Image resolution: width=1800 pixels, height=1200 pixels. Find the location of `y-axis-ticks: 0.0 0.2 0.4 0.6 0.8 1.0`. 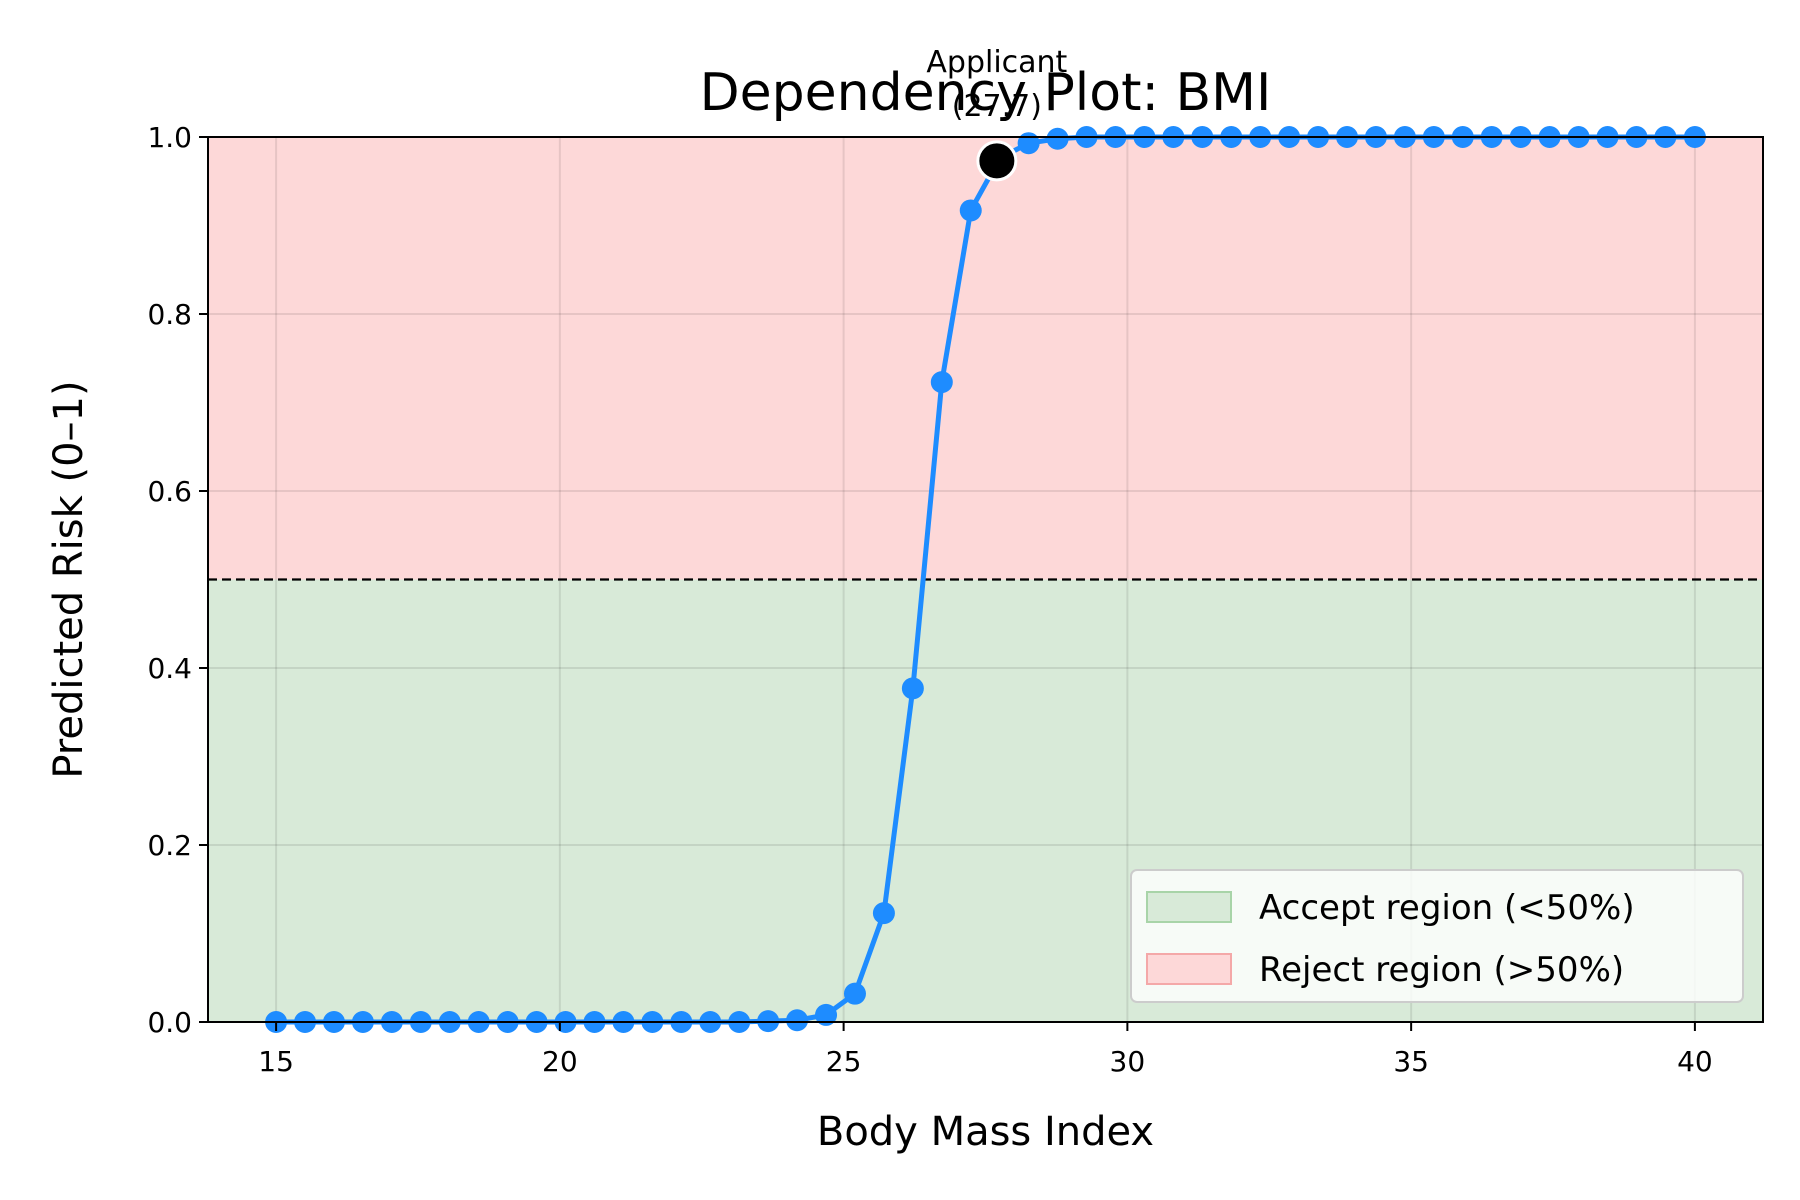

y-axis-ticks: 0.0 0.2 0.4 0.6 0.8 1.0 is located at coordinates (177, 580).